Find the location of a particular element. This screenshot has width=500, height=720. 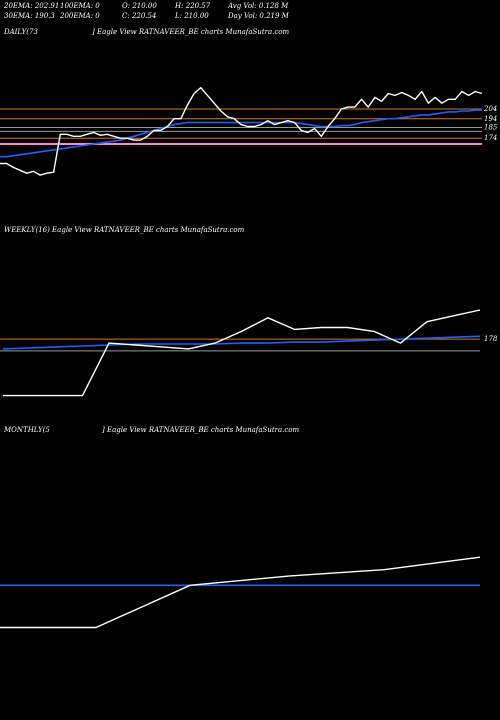

high-readout: H: 220.57 is located at coordinates (193, 6).